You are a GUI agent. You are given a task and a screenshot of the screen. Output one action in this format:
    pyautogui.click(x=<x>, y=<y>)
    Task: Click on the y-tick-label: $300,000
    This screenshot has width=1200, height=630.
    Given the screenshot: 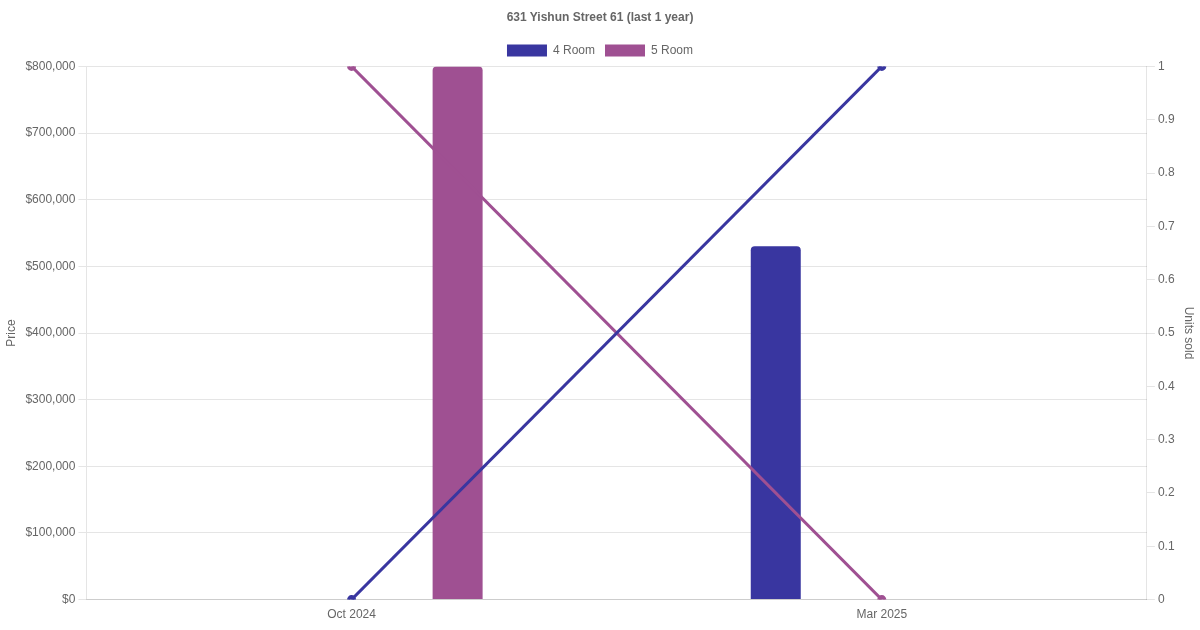 What is the action you would take?
    pyautogui.click(x=50, y=398)
    